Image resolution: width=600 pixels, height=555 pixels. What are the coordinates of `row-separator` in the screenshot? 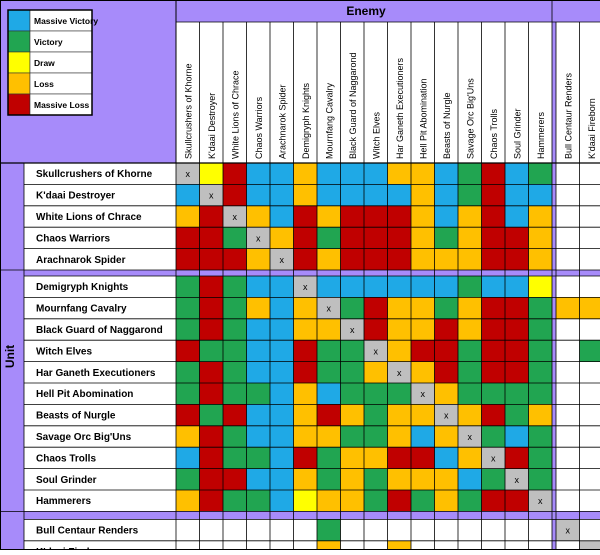 It's located at (300, 515).